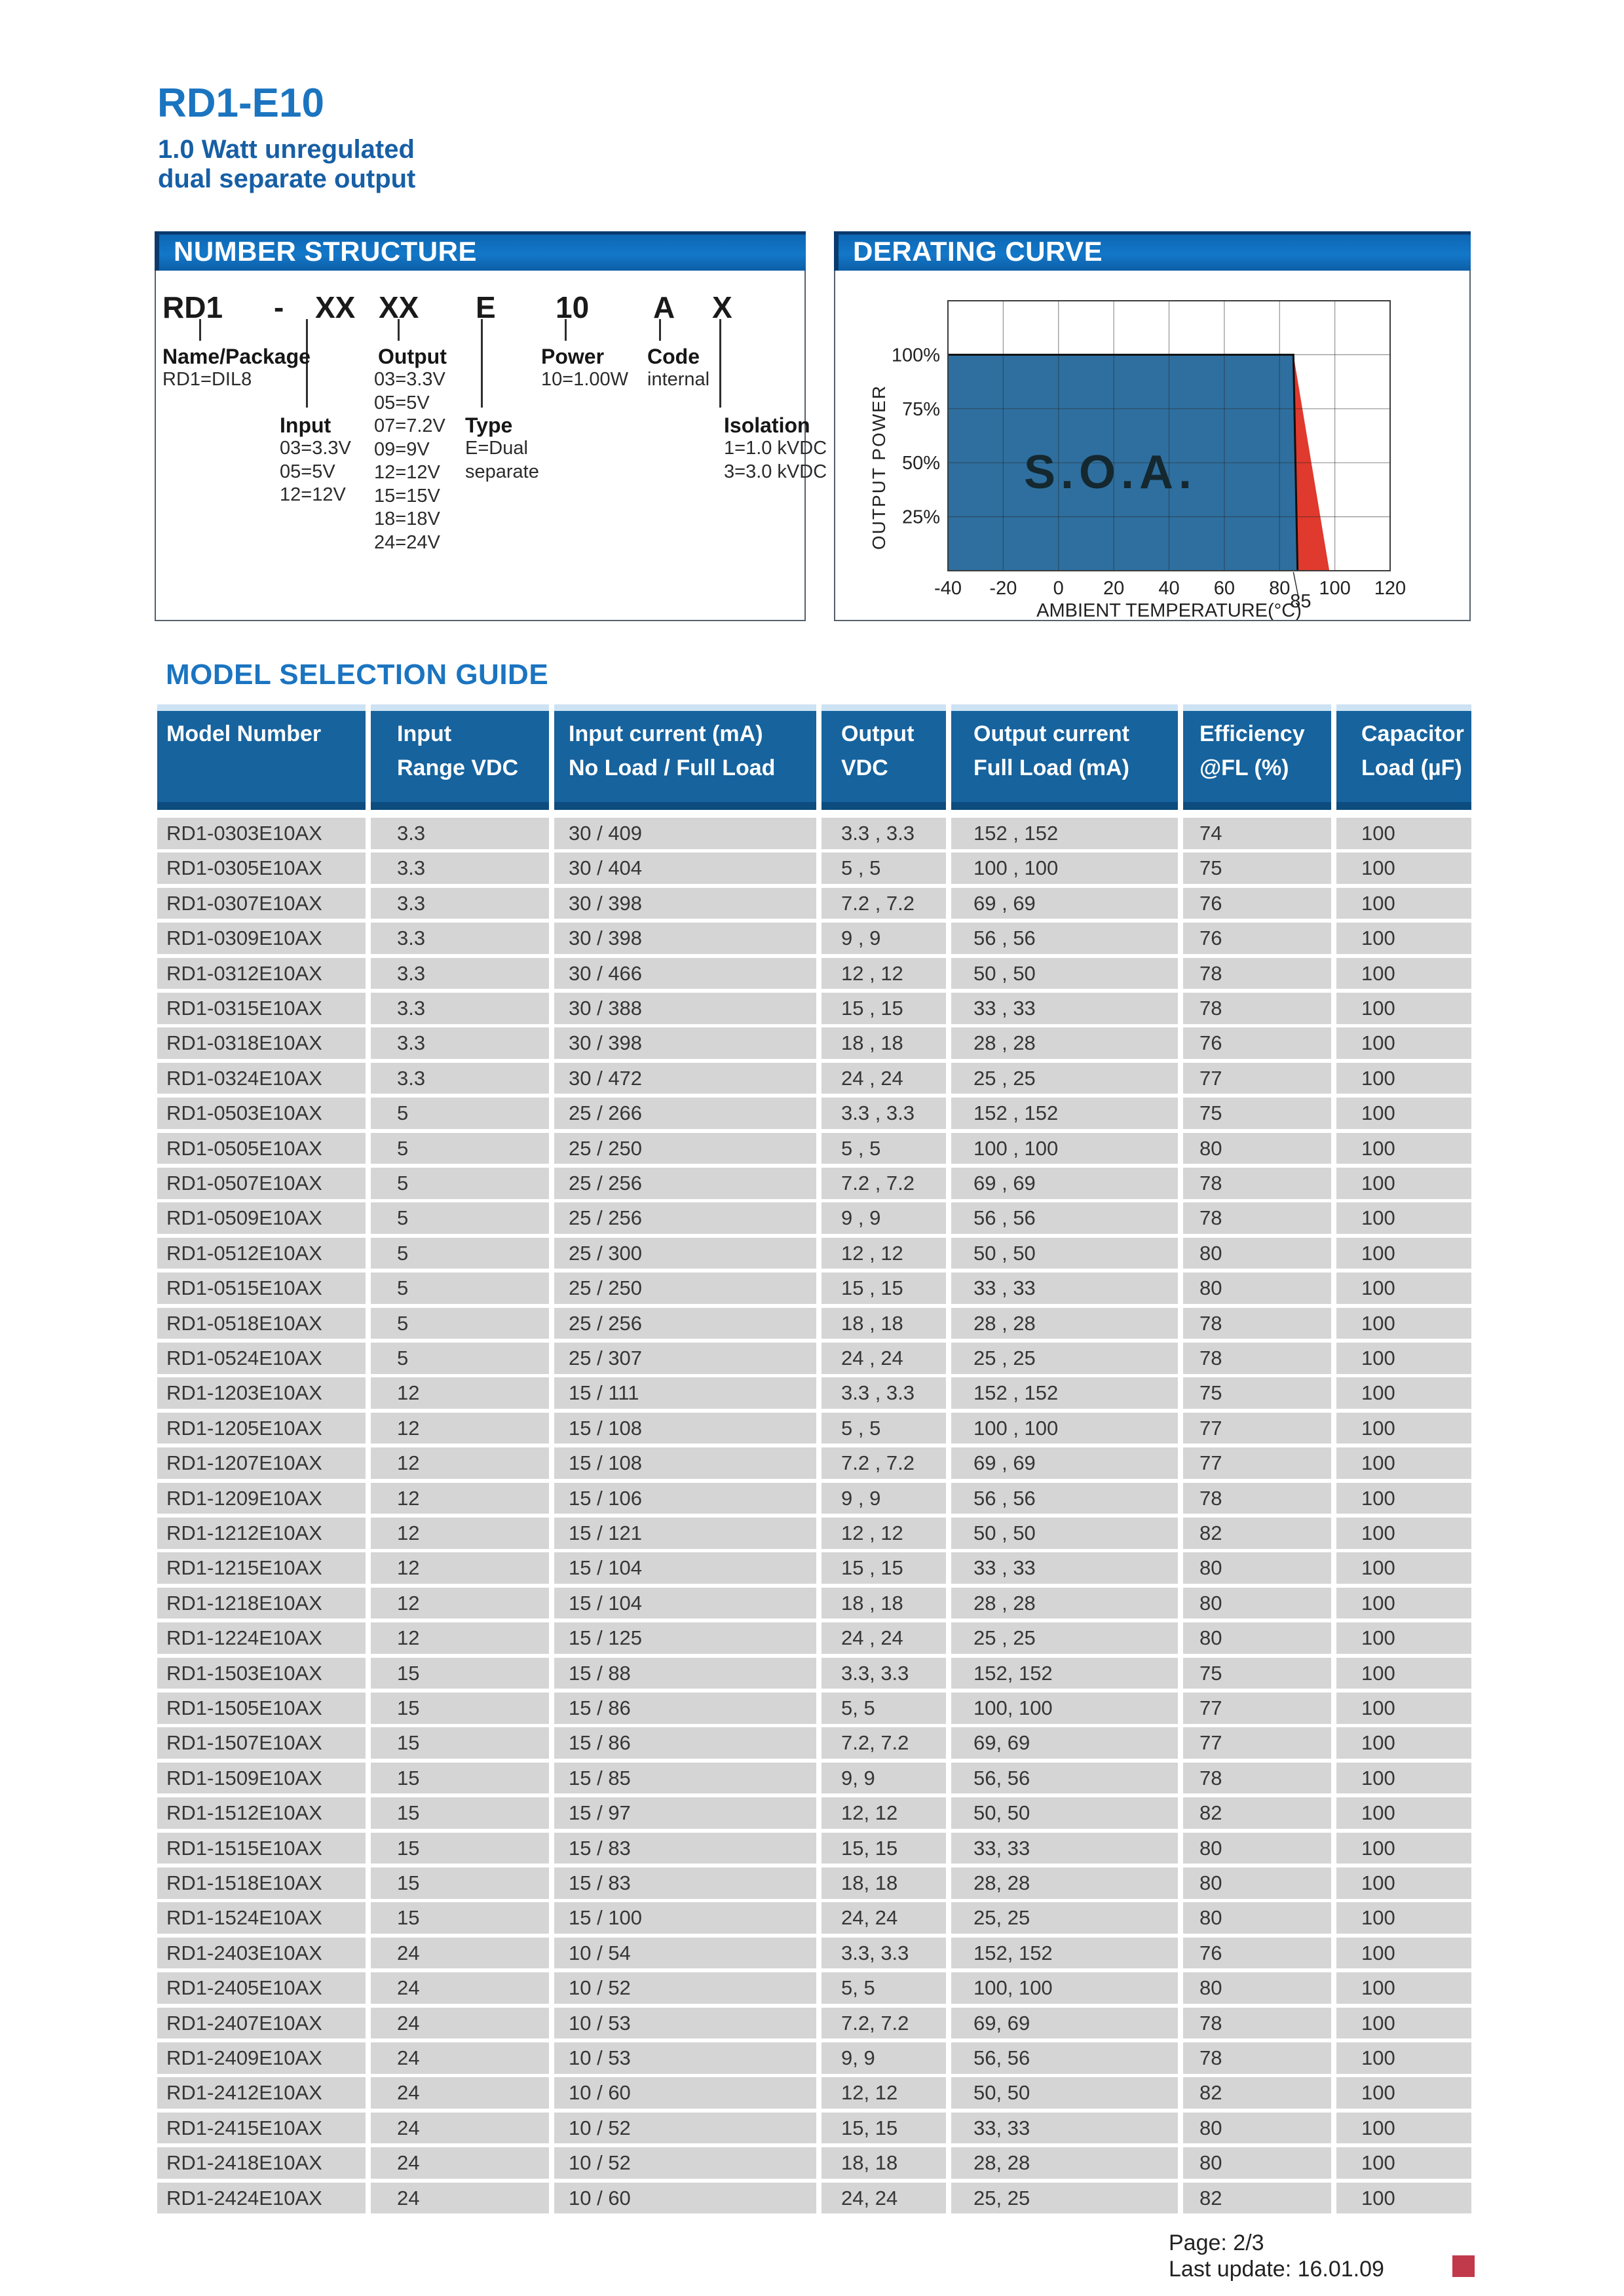  I want to click on option: 07=7.2V, so click(409, 425).